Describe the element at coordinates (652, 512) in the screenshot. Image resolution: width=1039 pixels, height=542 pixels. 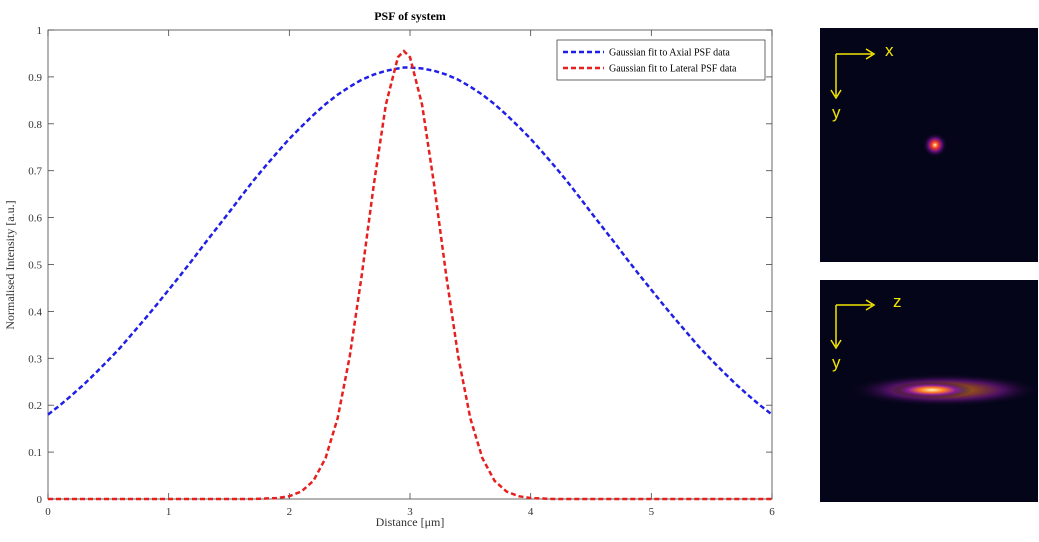
I see `x-tick-label: 5` at that location.